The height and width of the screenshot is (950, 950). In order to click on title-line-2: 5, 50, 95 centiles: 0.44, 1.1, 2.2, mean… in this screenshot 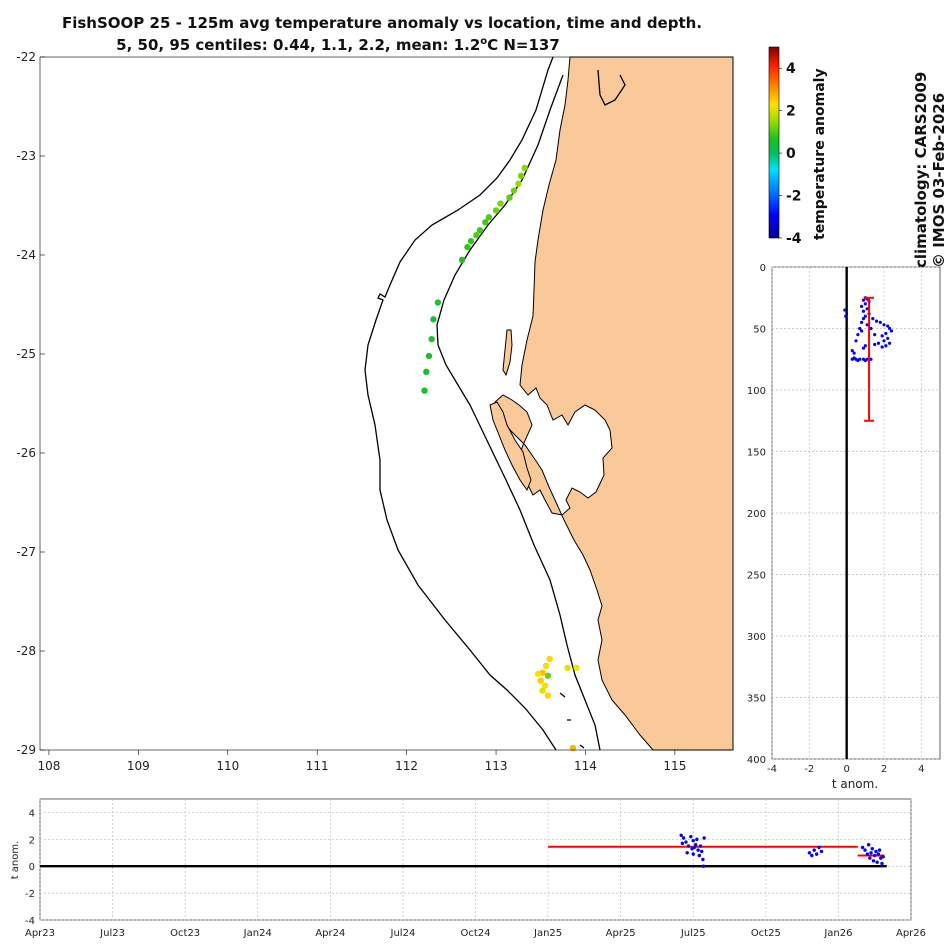, I will do `click(338, 45)`.